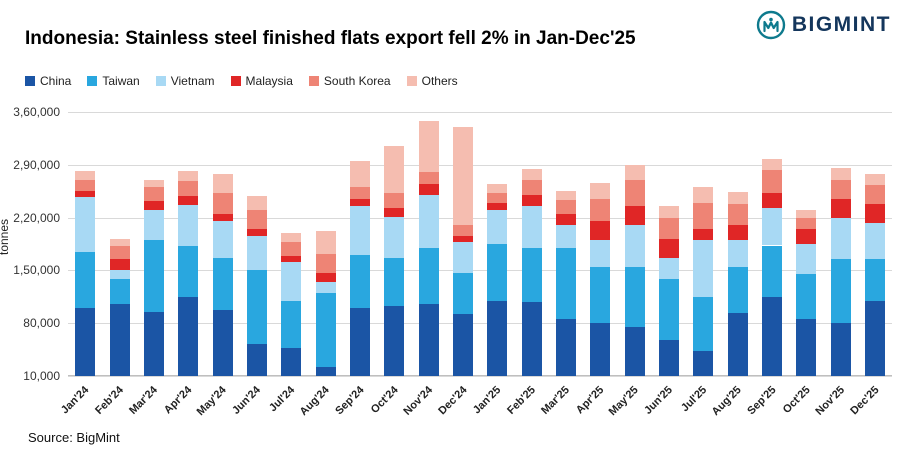  I want to click on legend-item-south-korea: South Korea, so click(349, 81).